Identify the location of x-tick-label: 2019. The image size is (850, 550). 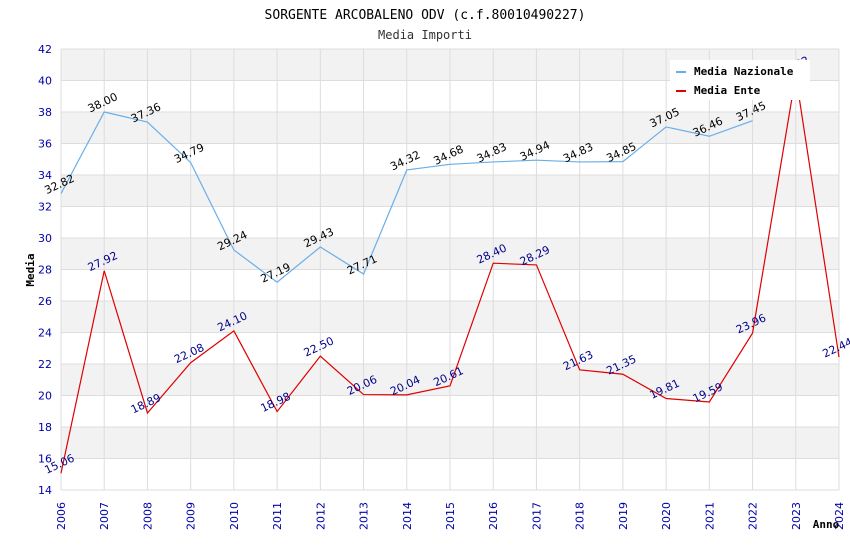
(623, 516).